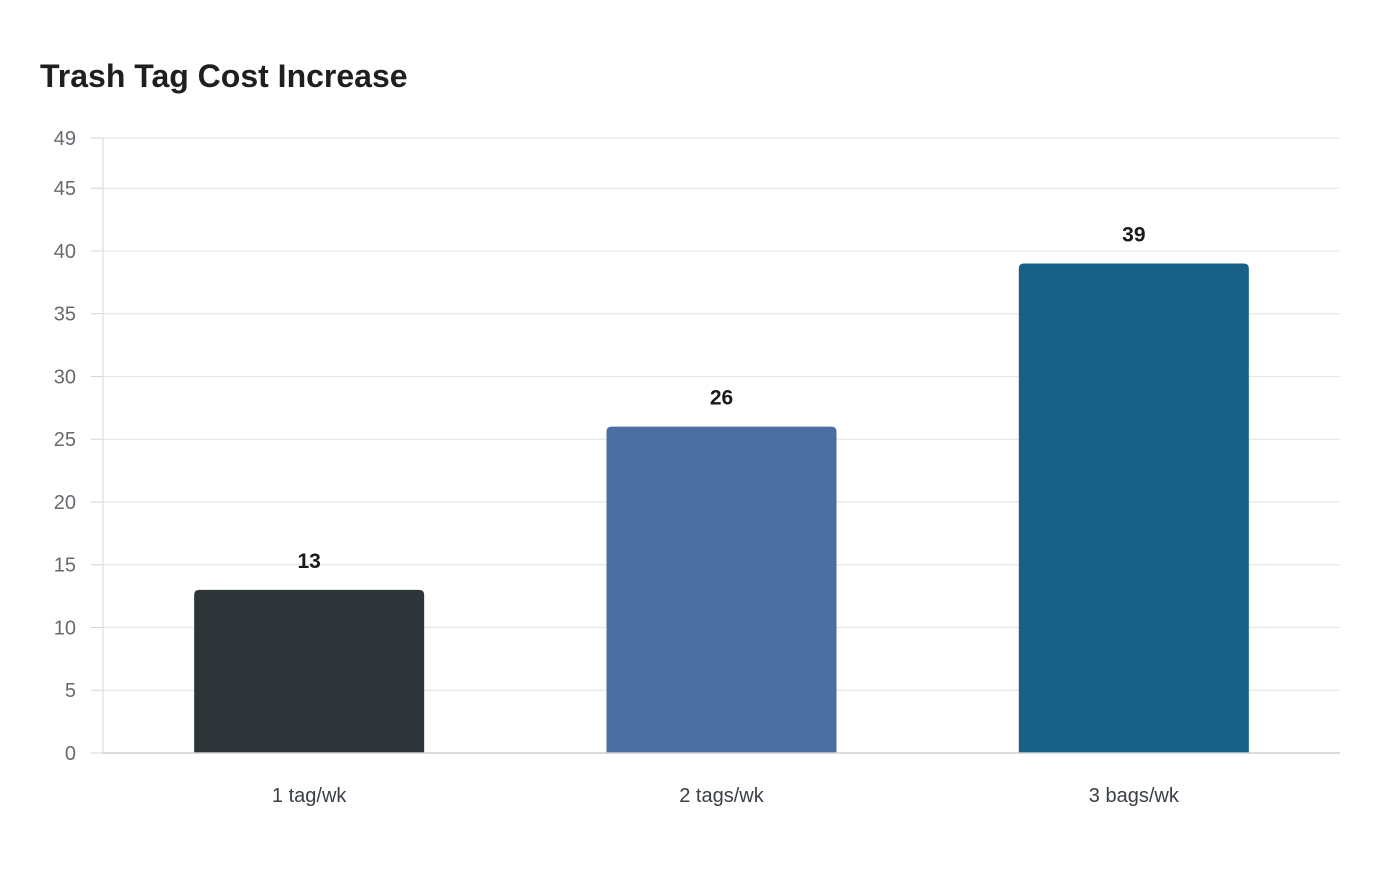  I want to click on y-tick-label: 15, so click(65, 566).